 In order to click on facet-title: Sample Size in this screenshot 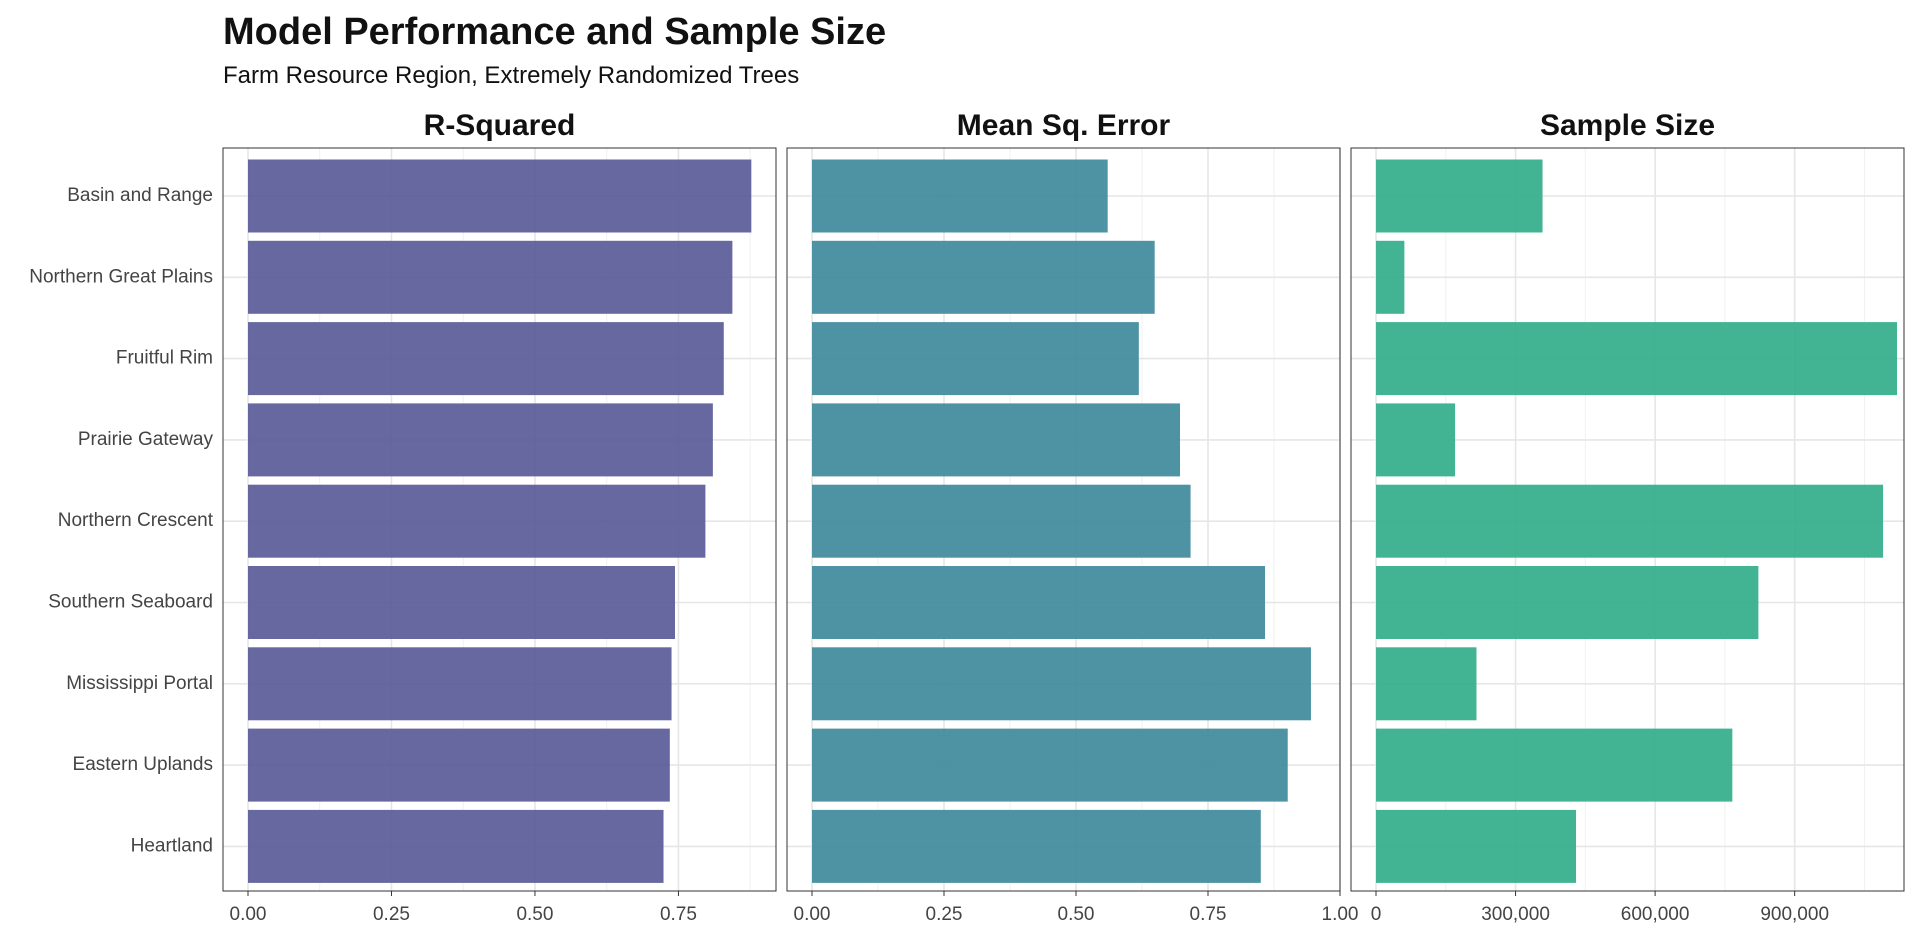, I will do `click(1627, 125)`.